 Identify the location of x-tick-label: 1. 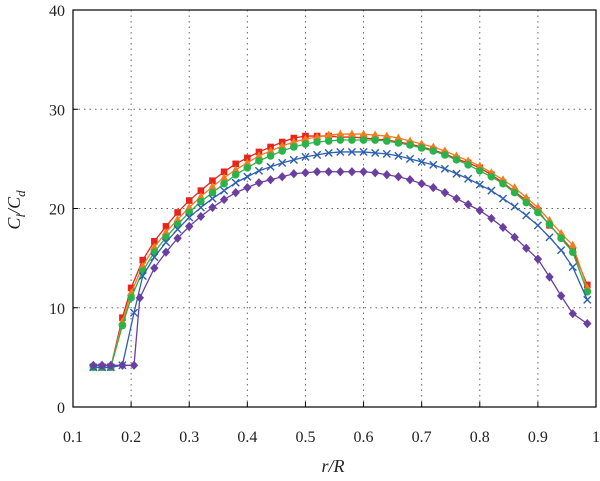
(596, 437).